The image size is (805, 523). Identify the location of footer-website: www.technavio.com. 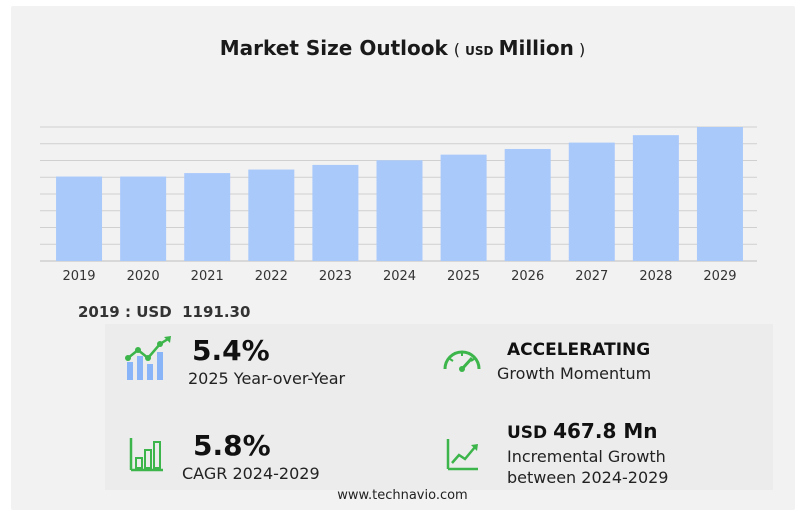
(402, 495).